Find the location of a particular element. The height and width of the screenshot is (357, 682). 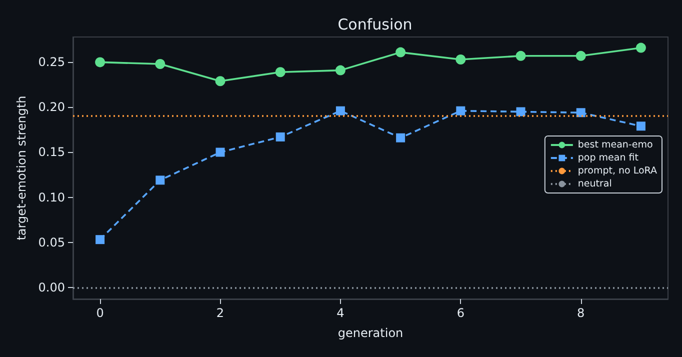

x-axis-title: generation is located at coordinates (371, 333).